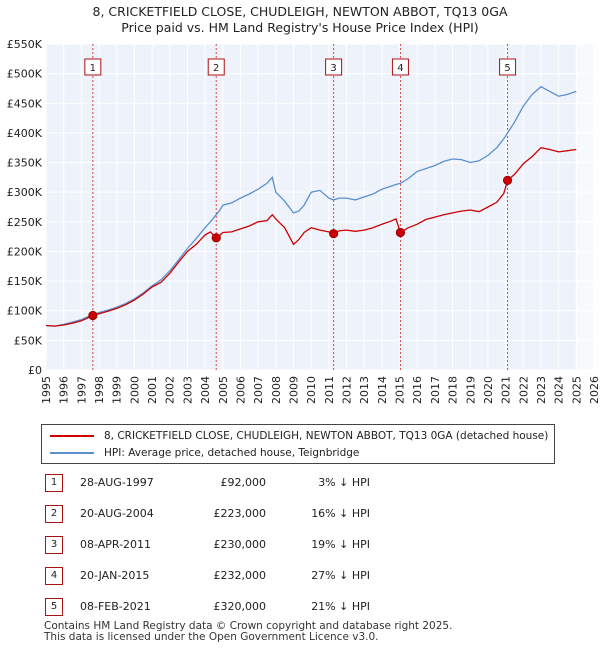 The height and width of the screenshot is (650, 600). Describe the element at coordinates (523, 390) in the screenshot. I see `x-tick-label: 2022` at that location.